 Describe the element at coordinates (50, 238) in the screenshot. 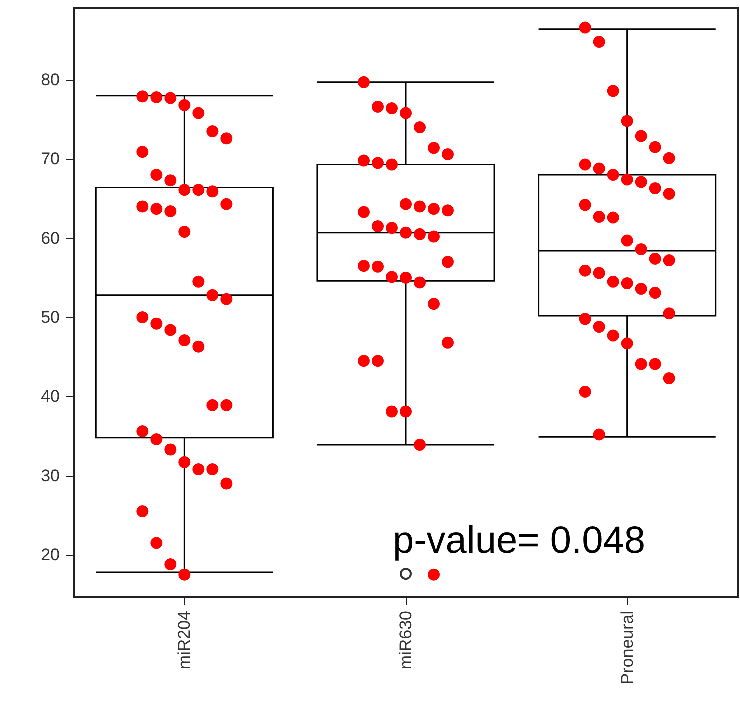

I see `y-tick-label: 60` at that location.